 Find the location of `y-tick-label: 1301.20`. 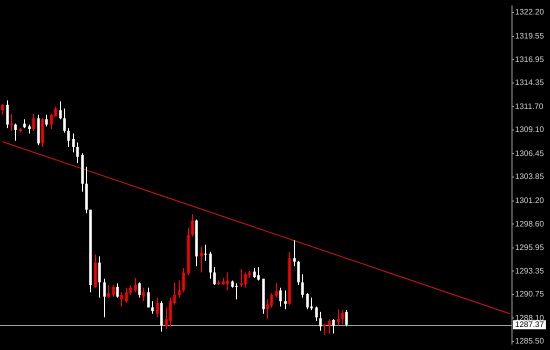

y-tick-label: 1301.20 is located at coordinates (529, 200).